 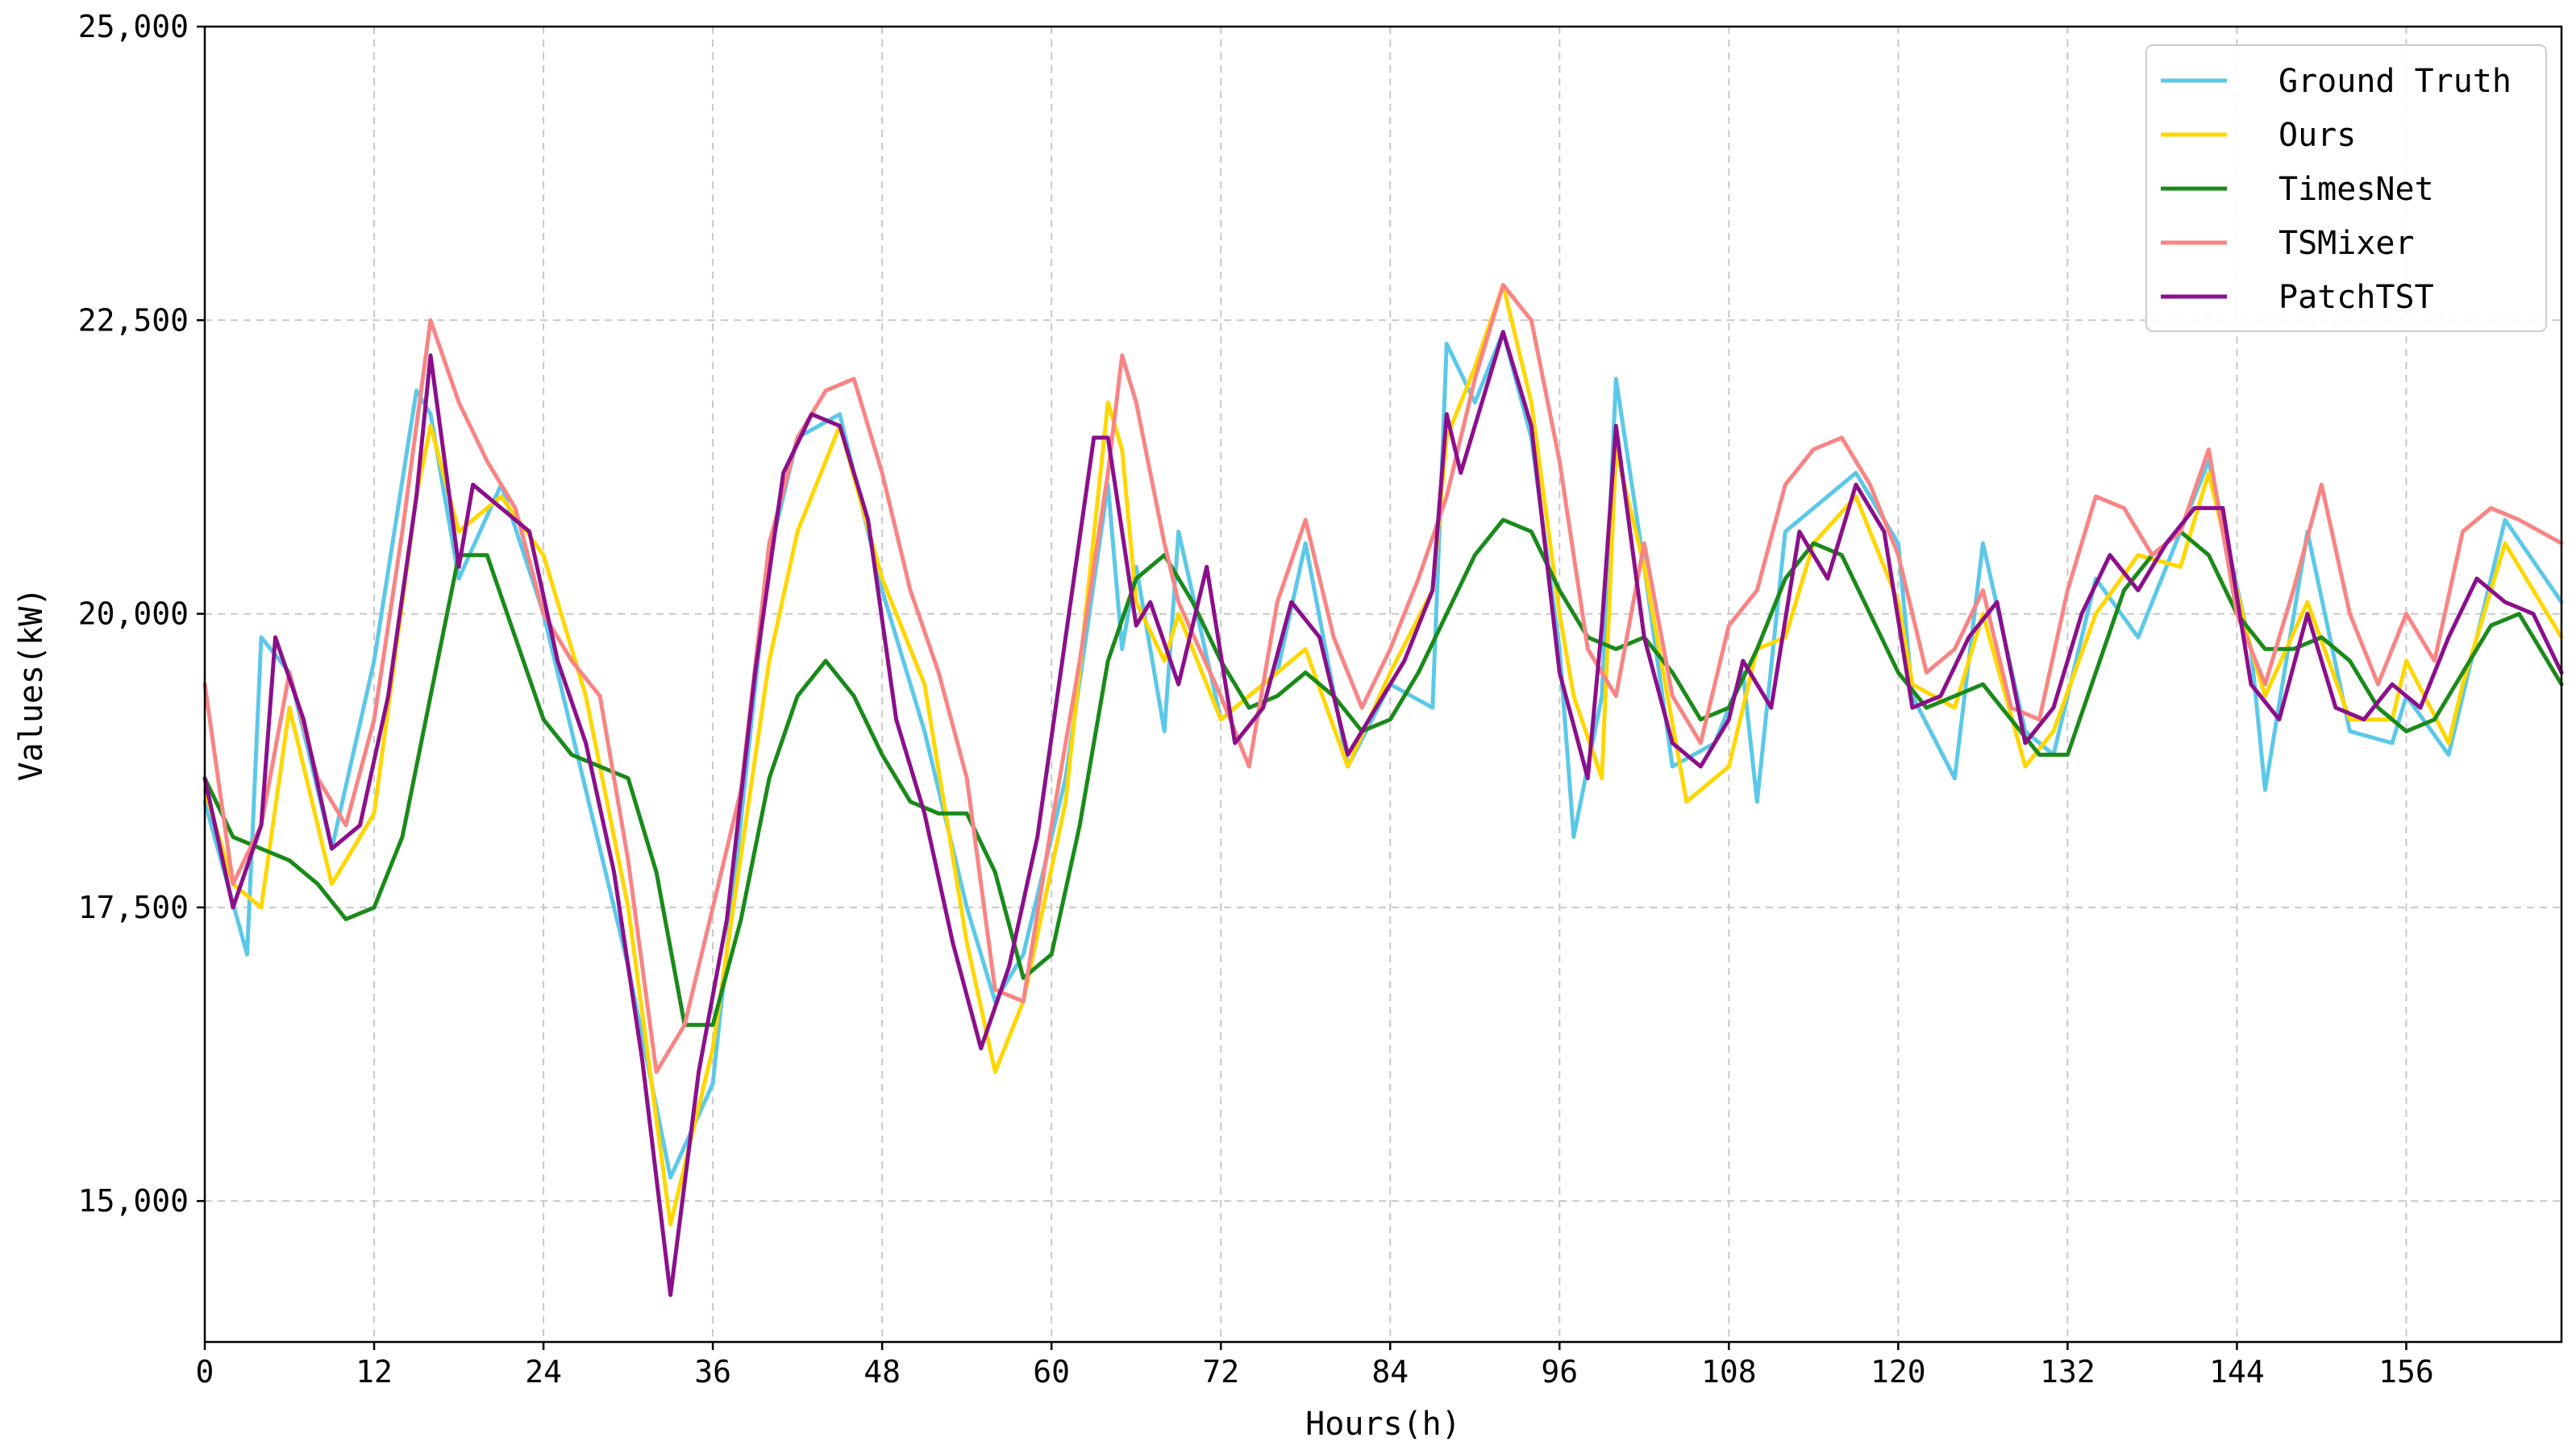 I want to click on legend: Ground Truth Ours TimesNet TSMixer PatchTST, so click(x=2346, y=188).